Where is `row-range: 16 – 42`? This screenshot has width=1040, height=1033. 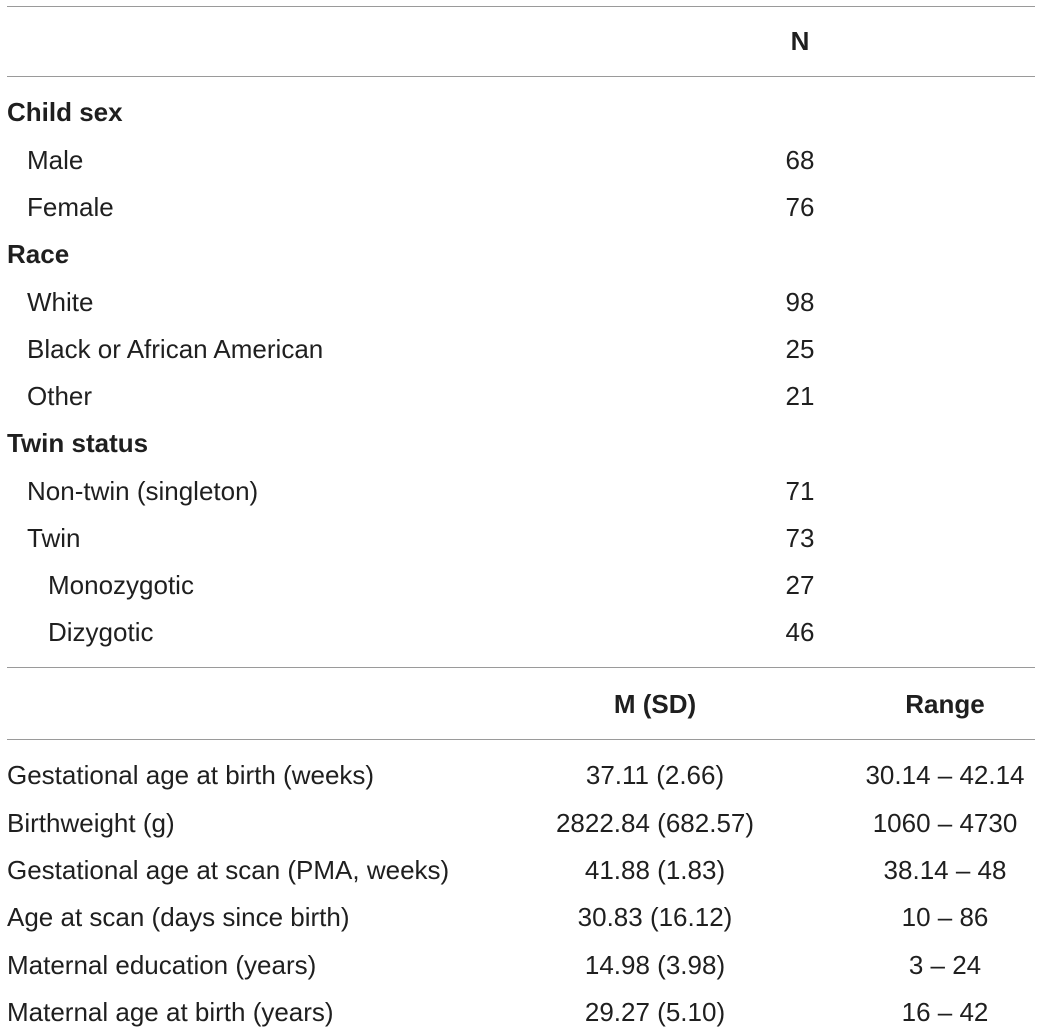 row-range: 16 – 42 is located at coordinates (945, 1012).